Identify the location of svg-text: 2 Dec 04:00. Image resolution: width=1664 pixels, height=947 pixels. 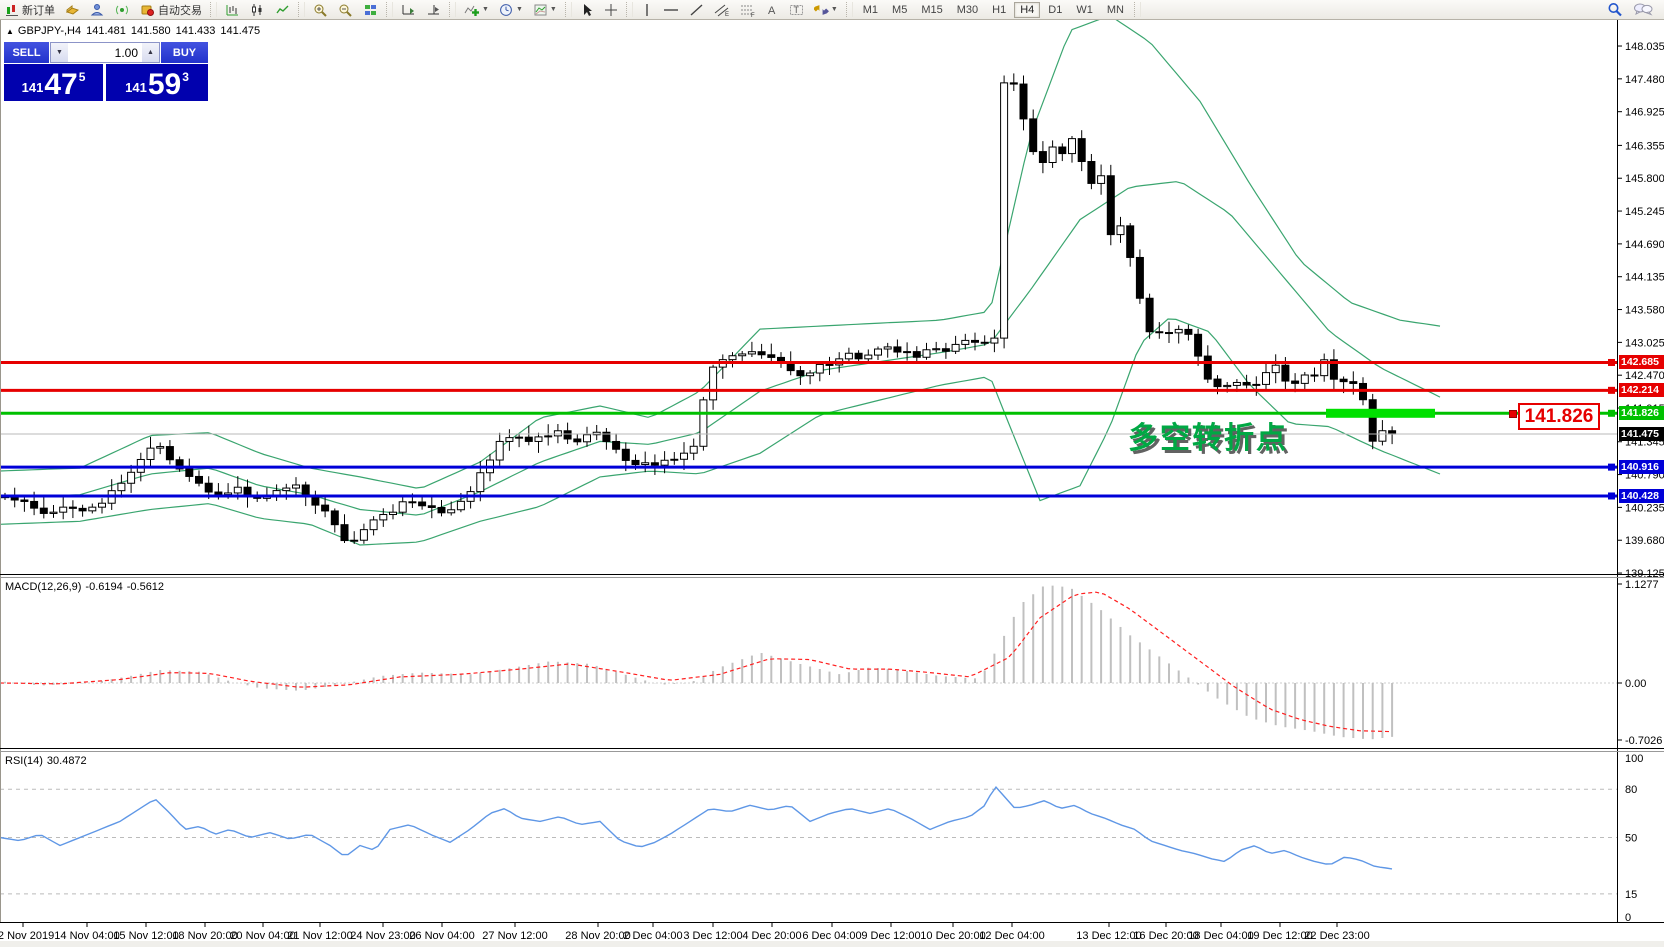
(652, 936).